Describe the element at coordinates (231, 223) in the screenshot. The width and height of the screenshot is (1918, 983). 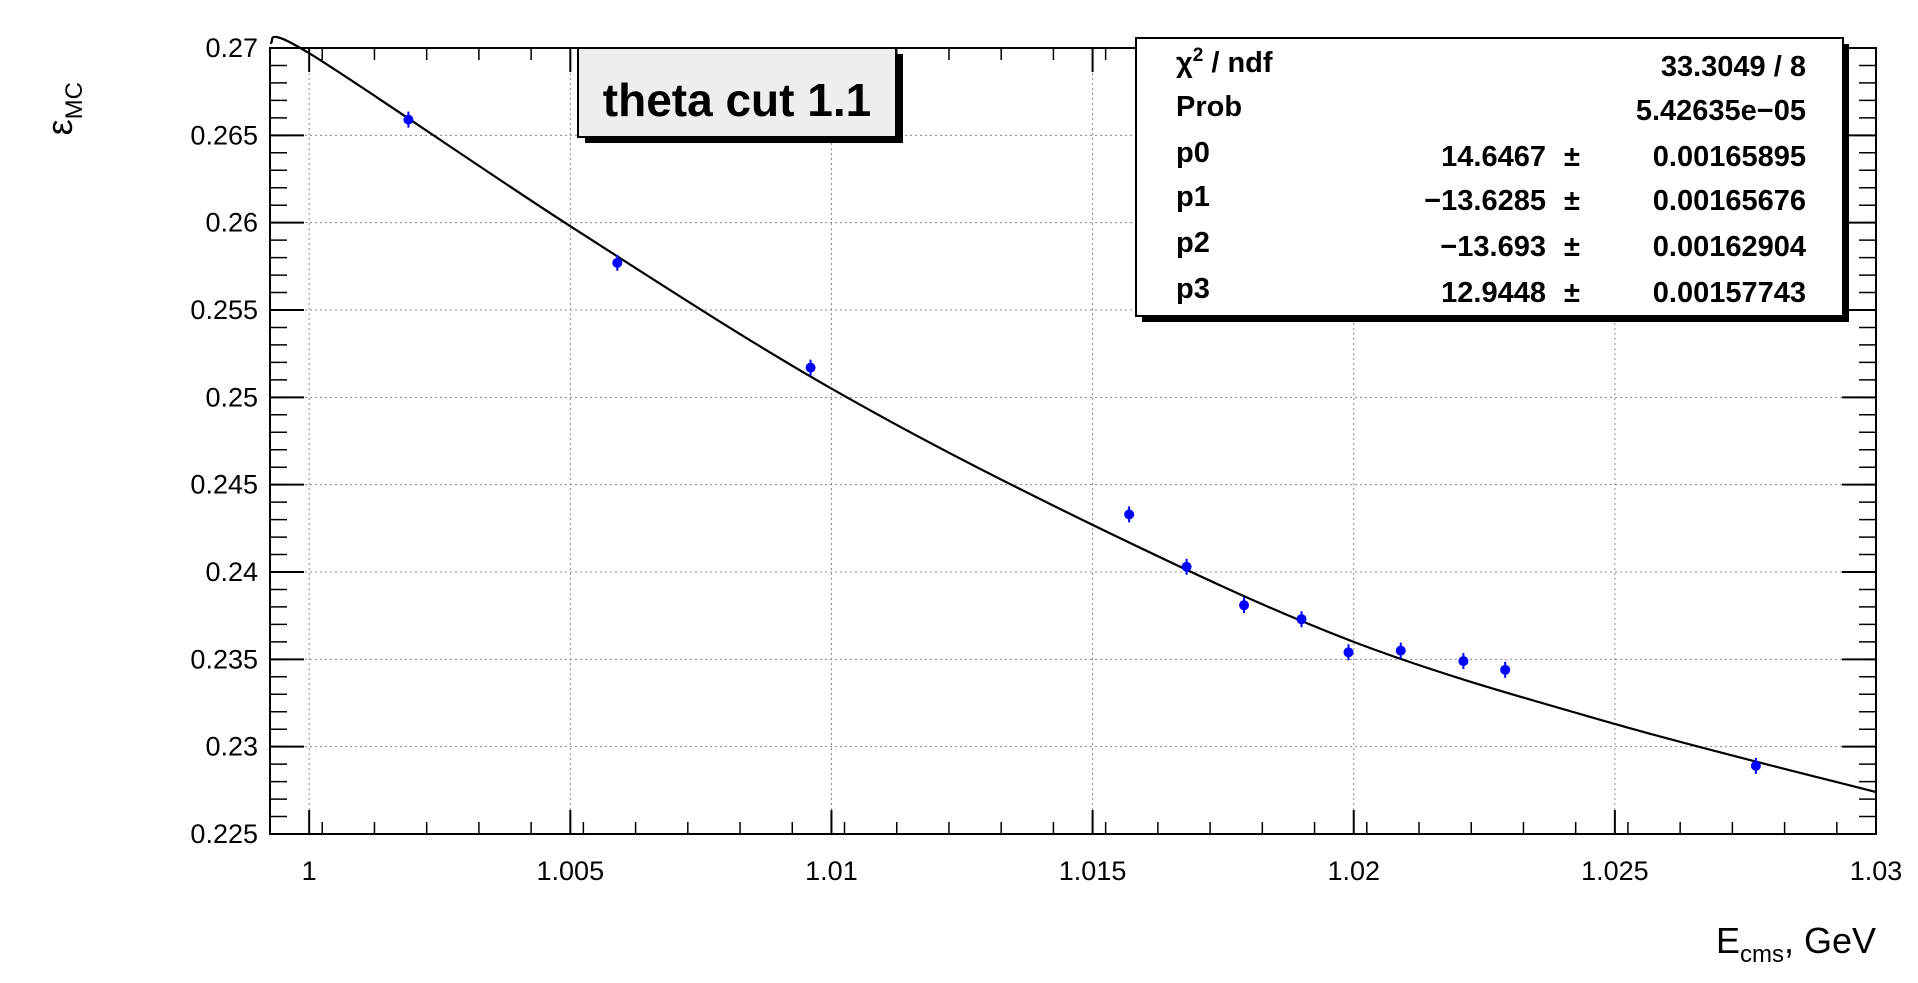
I see `y-tick-label: 0.26` at that location.